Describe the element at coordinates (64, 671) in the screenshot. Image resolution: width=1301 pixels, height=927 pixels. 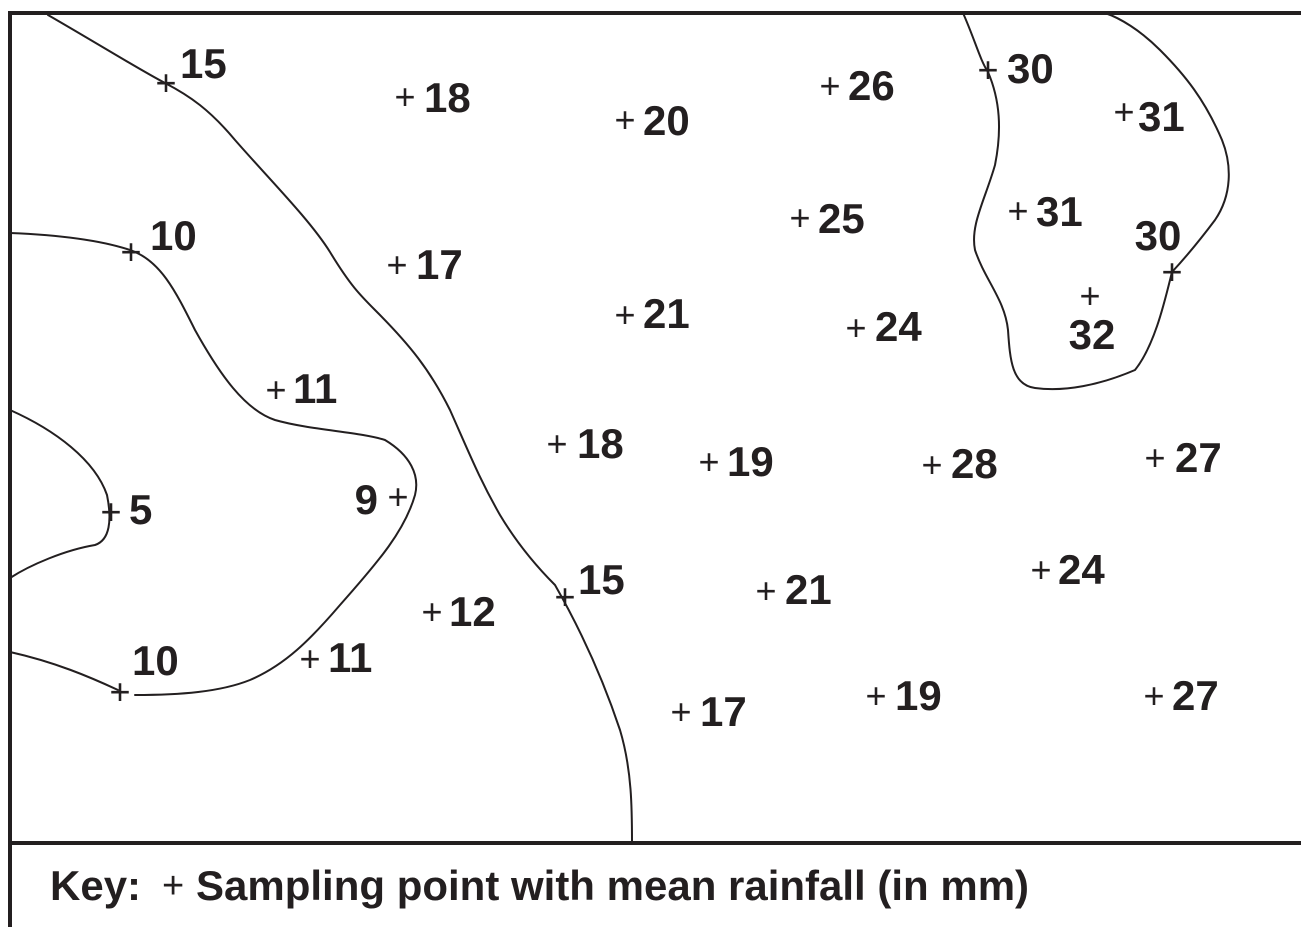
I see `isoline-10-lower` at that location.